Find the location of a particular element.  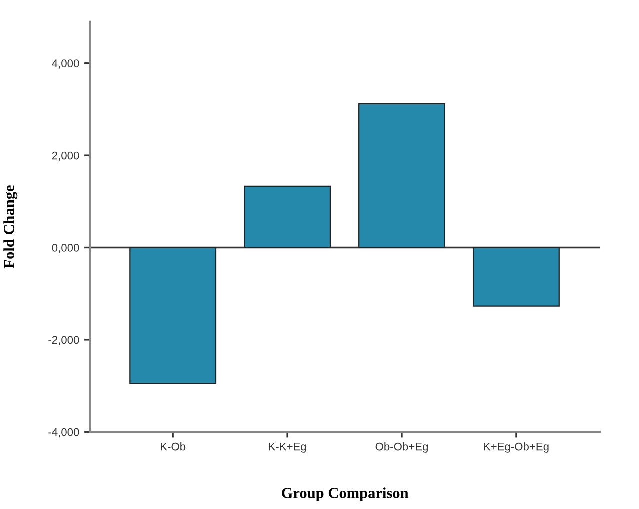

y-axis-title: Fold Change is located at coordinates (11, 227).